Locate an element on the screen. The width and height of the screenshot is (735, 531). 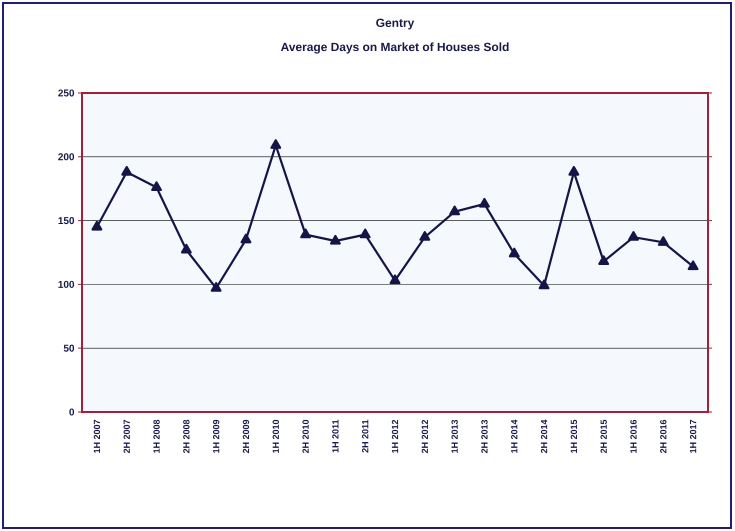
x-tick-label: 2H 2008 is located at coordinates (186, 437).